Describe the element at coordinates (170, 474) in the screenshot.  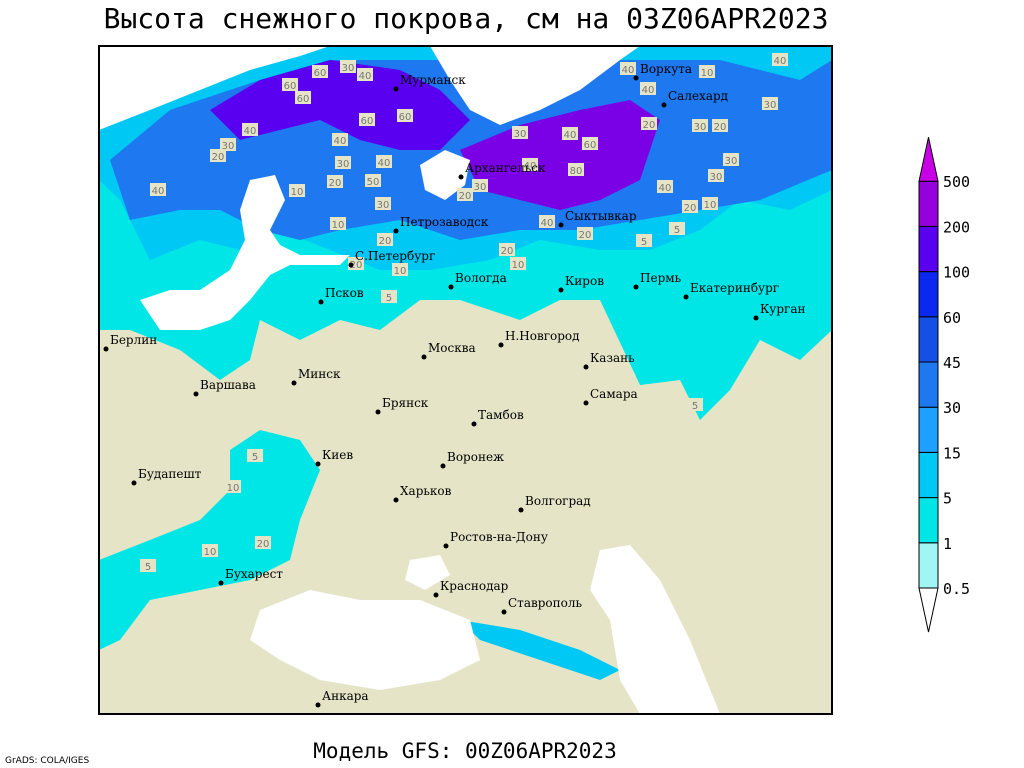
I see `city-label: Будапешт` at that location.